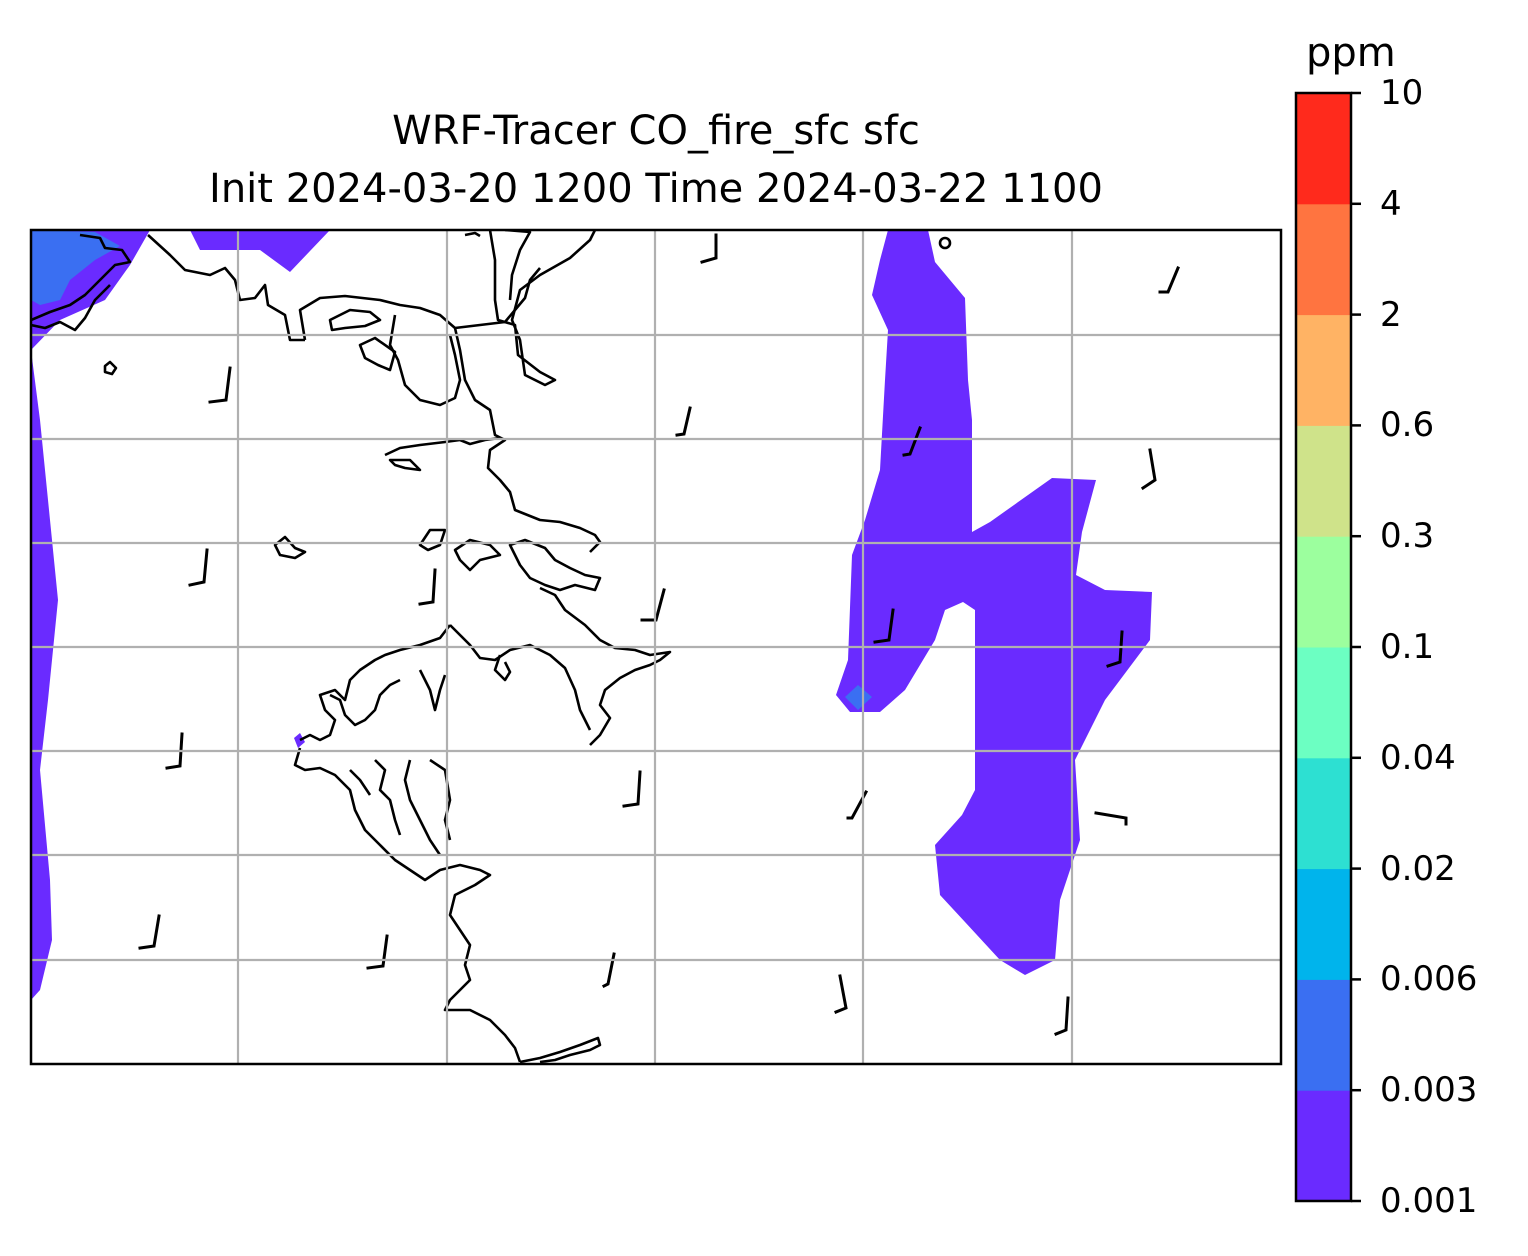  Describe the element at coordinates (44, 675) in the screenshot. I see `fill-region-west-edge` at that location.